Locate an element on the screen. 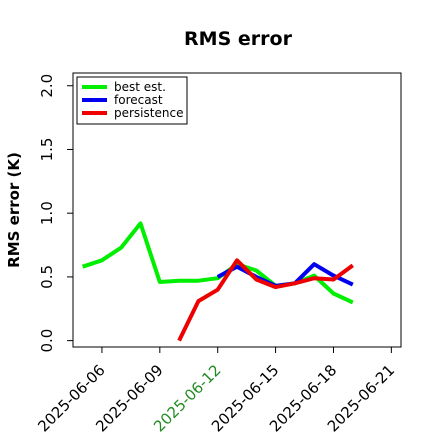  y-axis-label: RMS error (K) is located at coordinates (14, 210).